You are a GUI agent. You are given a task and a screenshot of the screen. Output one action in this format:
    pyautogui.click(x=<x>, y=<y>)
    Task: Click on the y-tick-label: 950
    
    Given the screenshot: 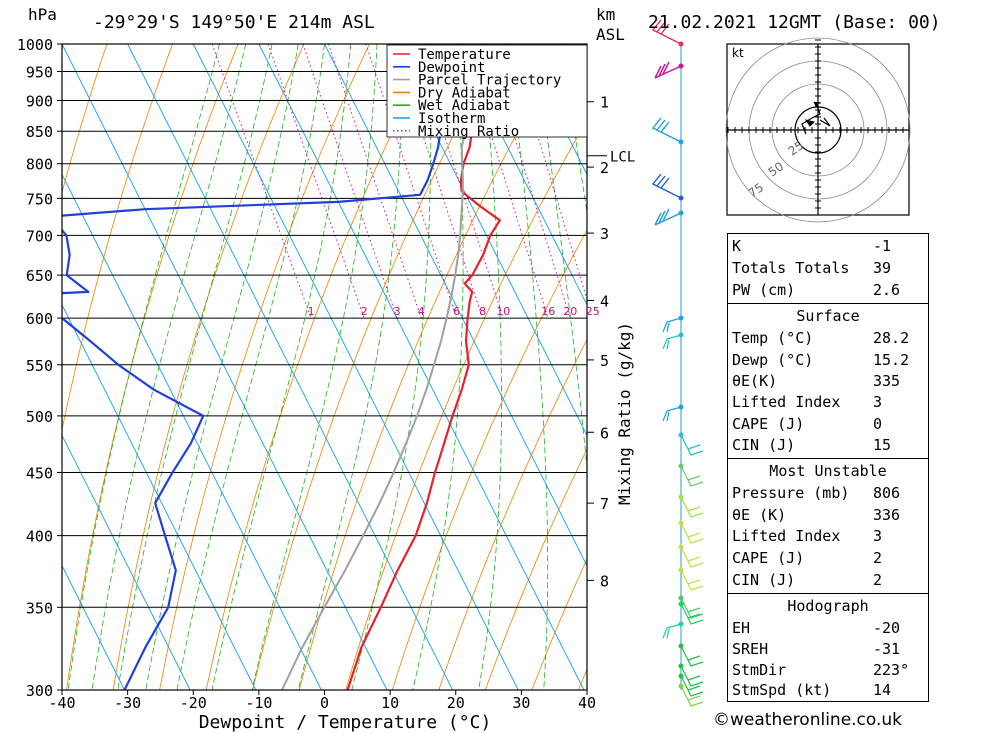 What is the action you would take?
    pyautogui.click(x=39, y=73)
    